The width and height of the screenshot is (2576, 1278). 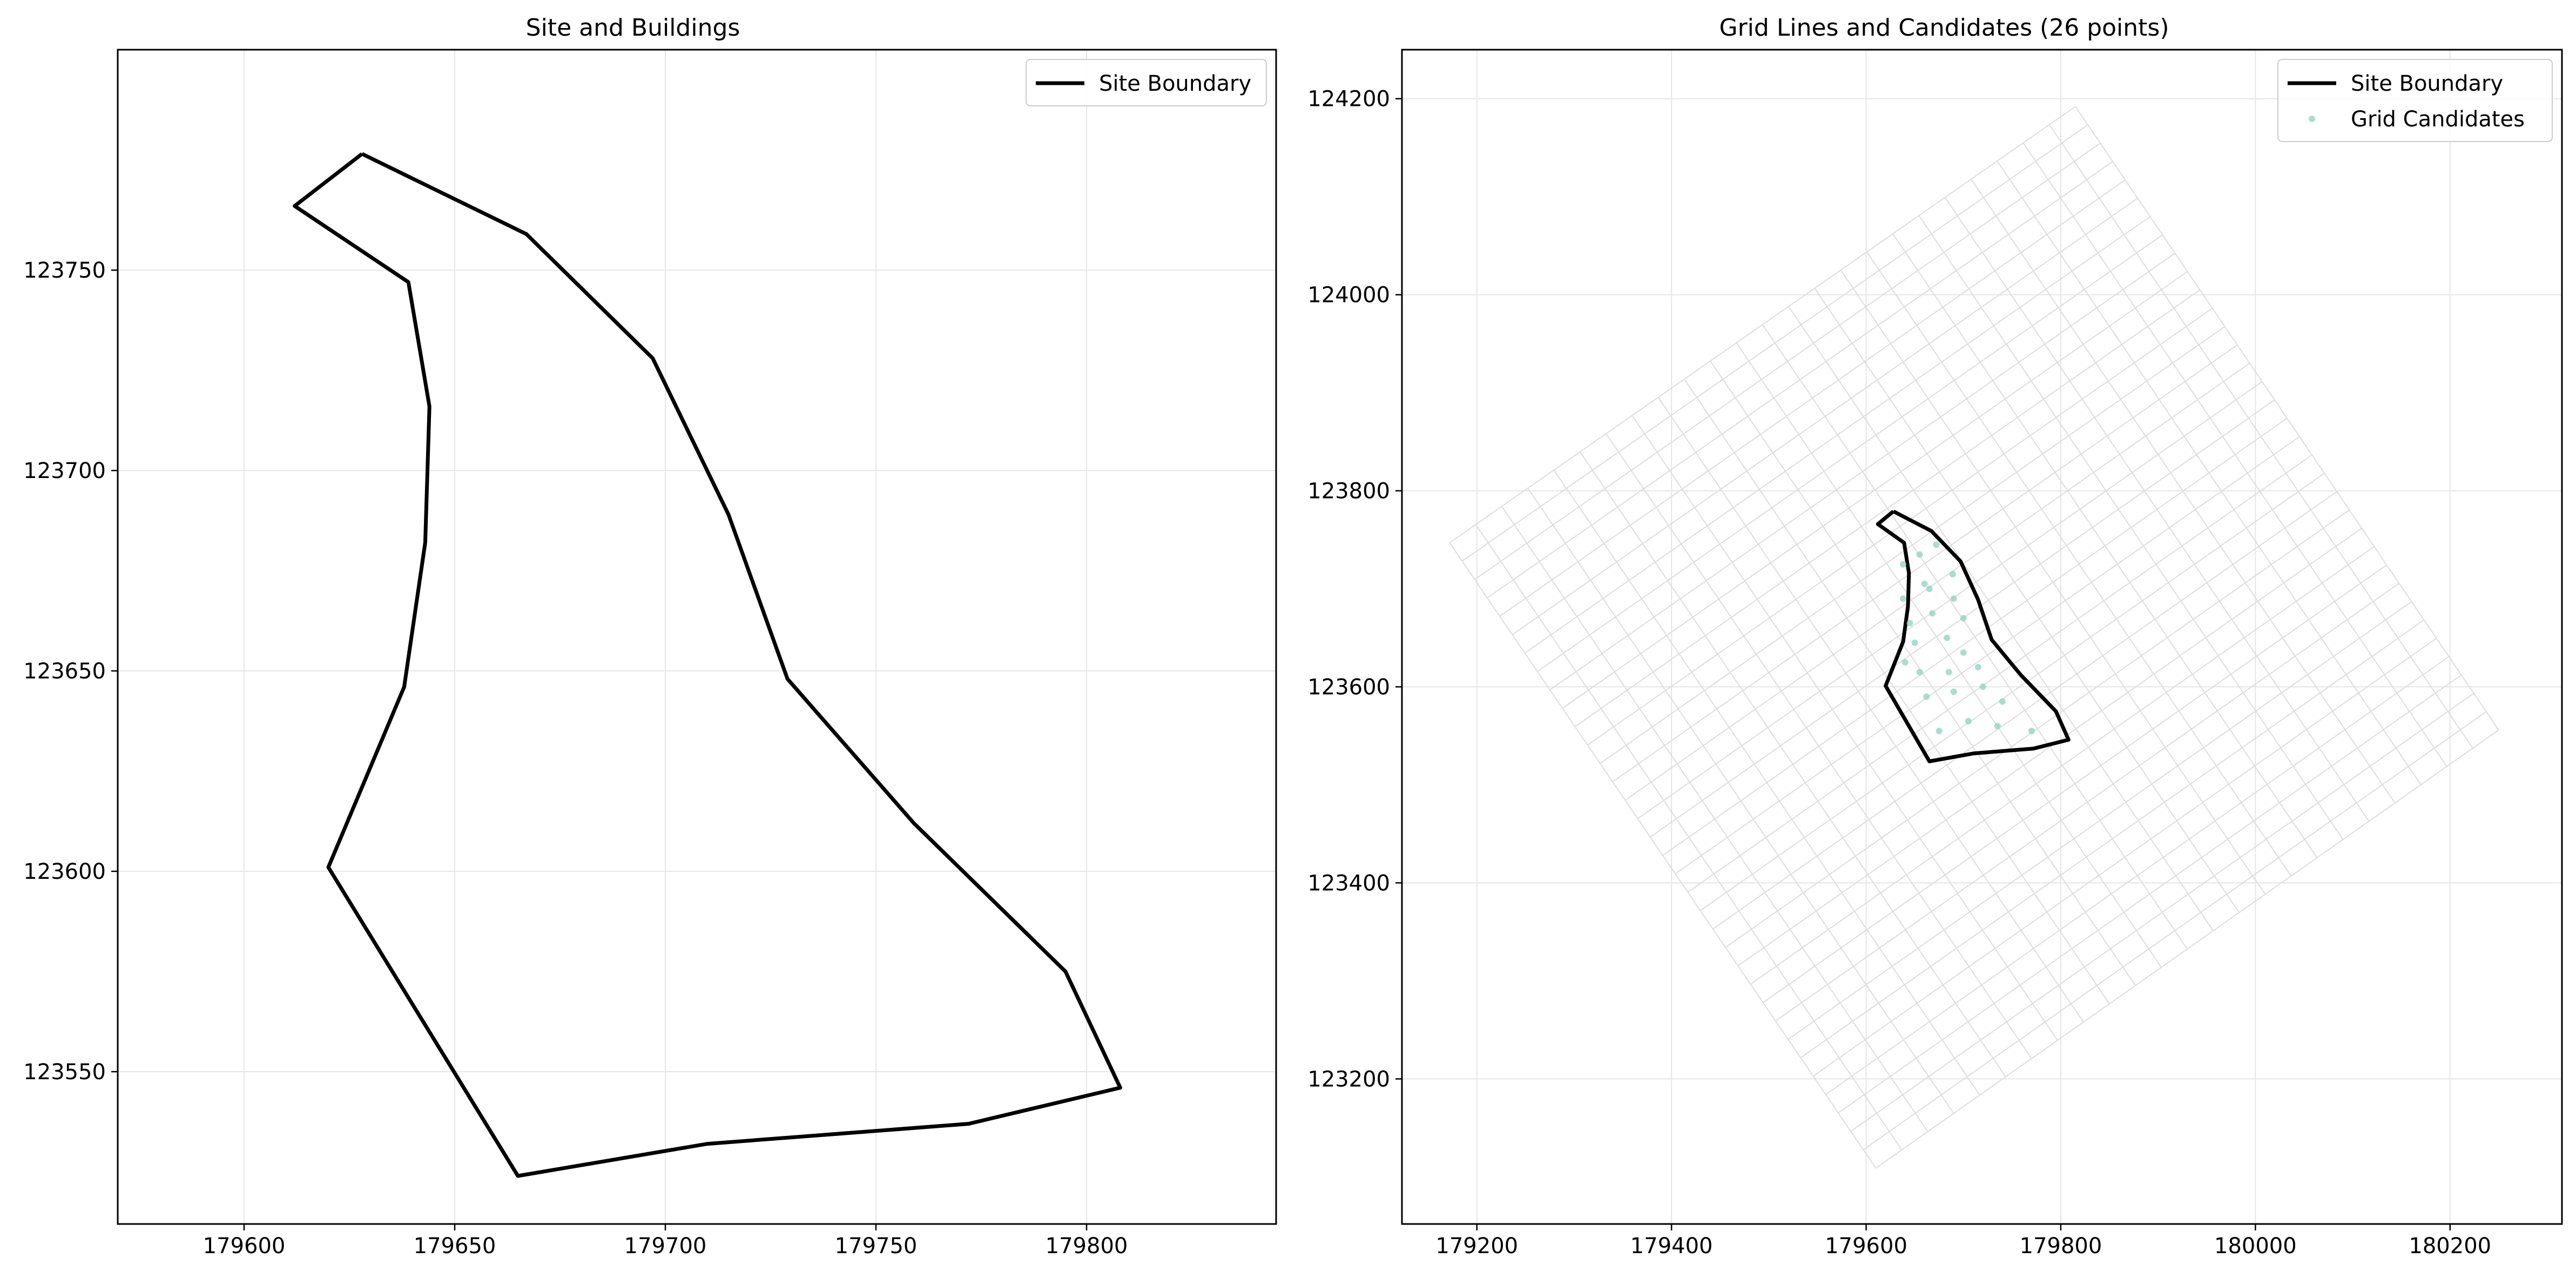 I want to click on legend: Site Boundary, so click(x=1146, y=82).